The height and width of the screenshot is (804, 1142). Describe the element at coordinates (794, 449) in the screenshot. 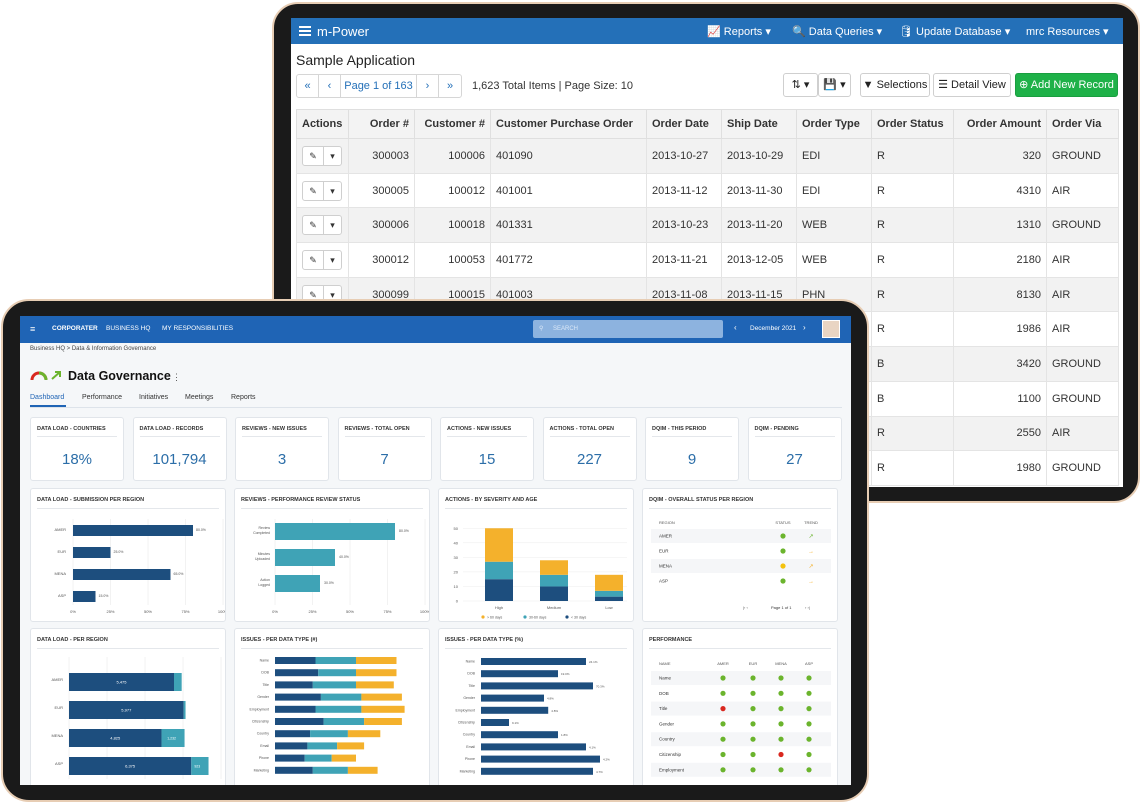

I see `kpi-card: DQIM - PENDING 27` at that location.